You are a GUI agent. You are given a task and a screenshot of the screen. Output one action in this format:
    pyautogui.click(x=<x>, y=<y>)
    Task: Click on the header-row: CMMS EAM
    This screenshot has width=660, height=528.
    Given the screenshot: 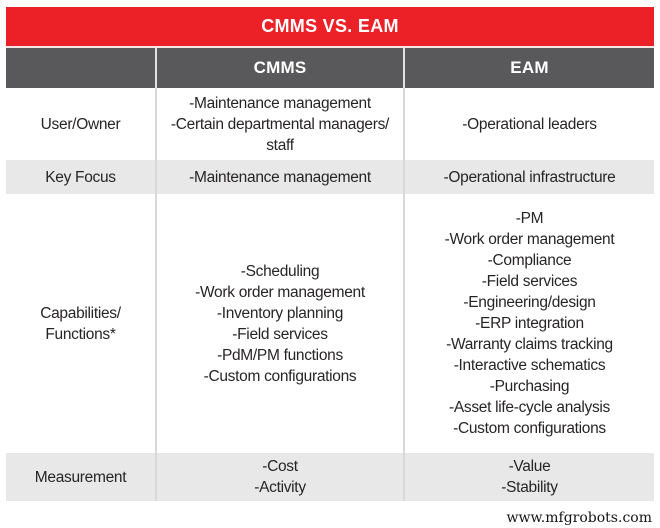 What is the action you would take?
    pyautogui.click(x=330, y=68)
    